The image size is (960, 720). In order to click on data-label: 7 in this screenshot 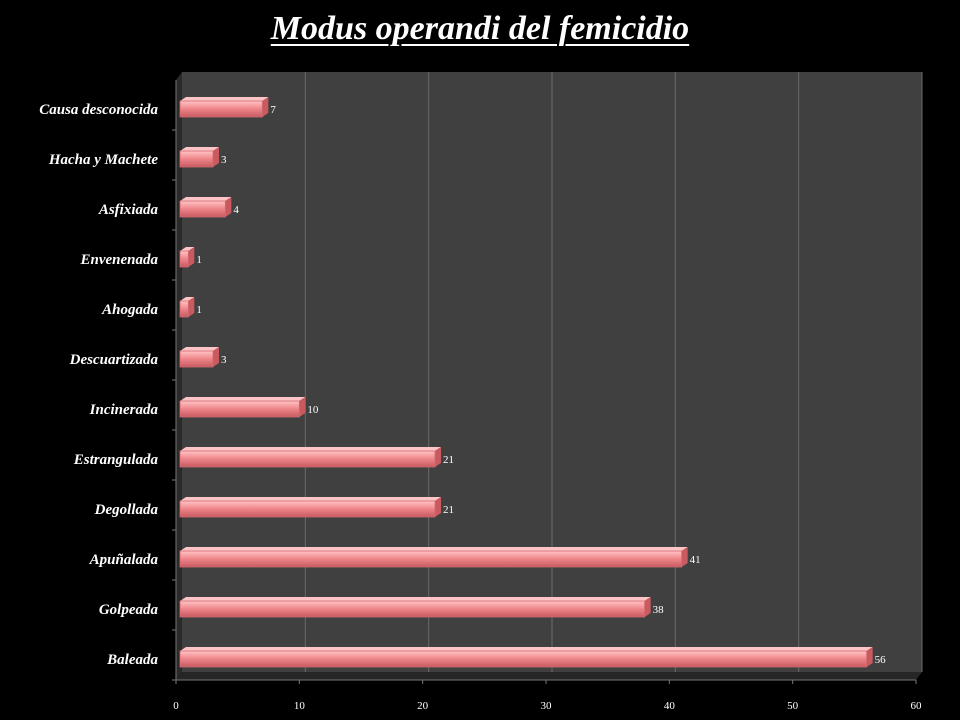, I will do `click(273, 110)`.